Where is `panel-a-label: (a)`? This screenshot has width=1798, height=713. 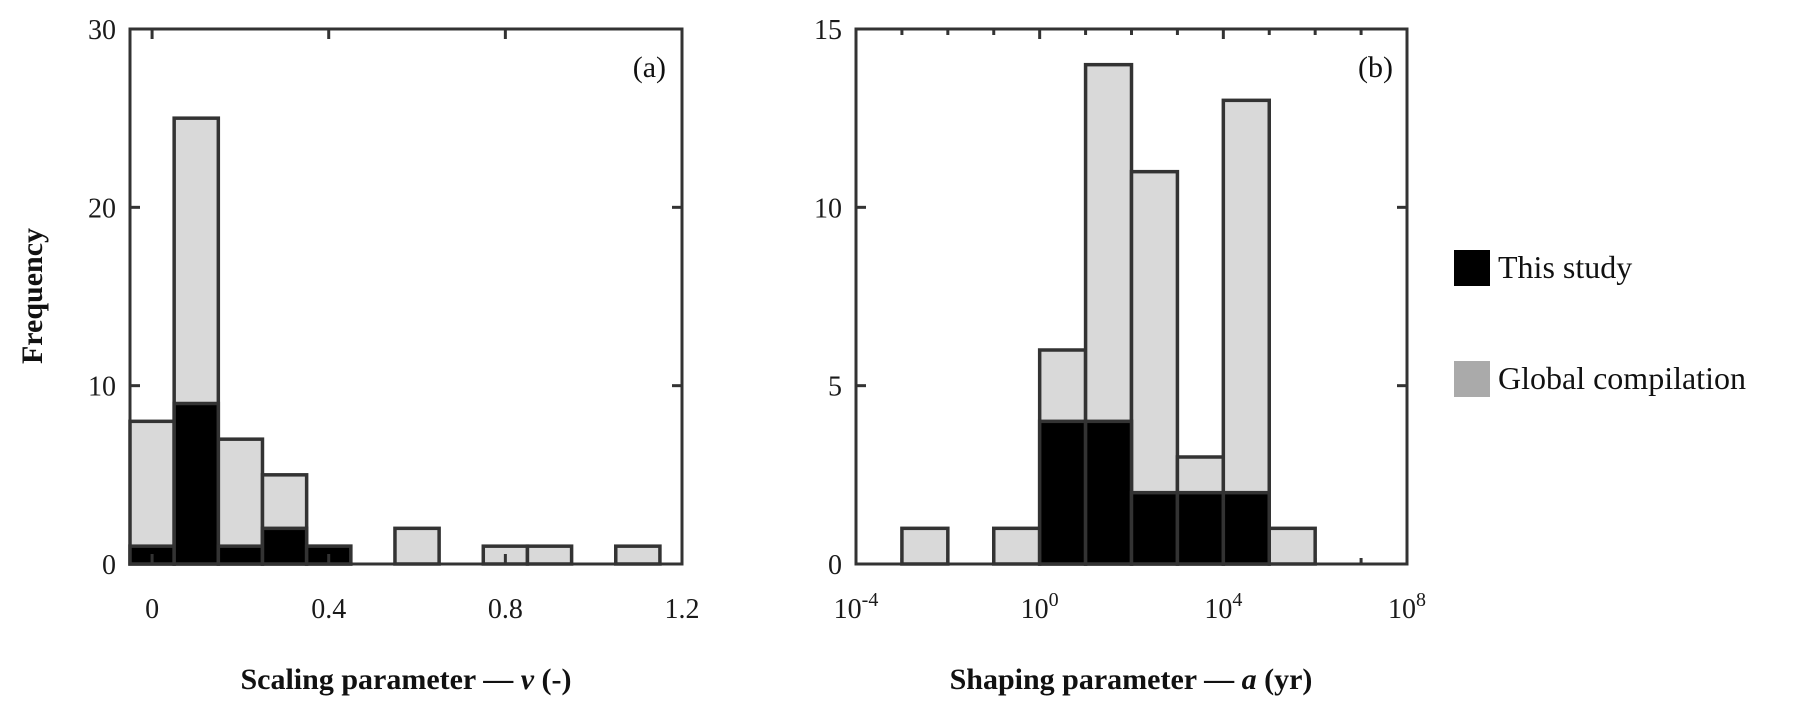
panel-a-label: (a) is located at coordinates (649, 67).